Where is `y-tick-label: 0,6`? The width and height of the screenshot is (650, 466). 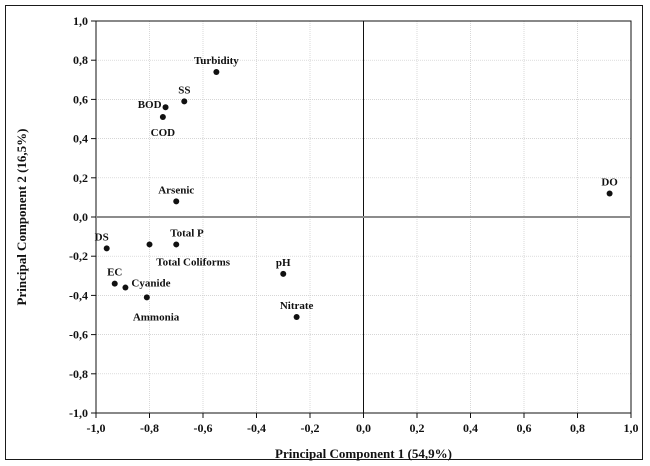 y-tick-label: 0,6 is located at coordinates (80, 99).